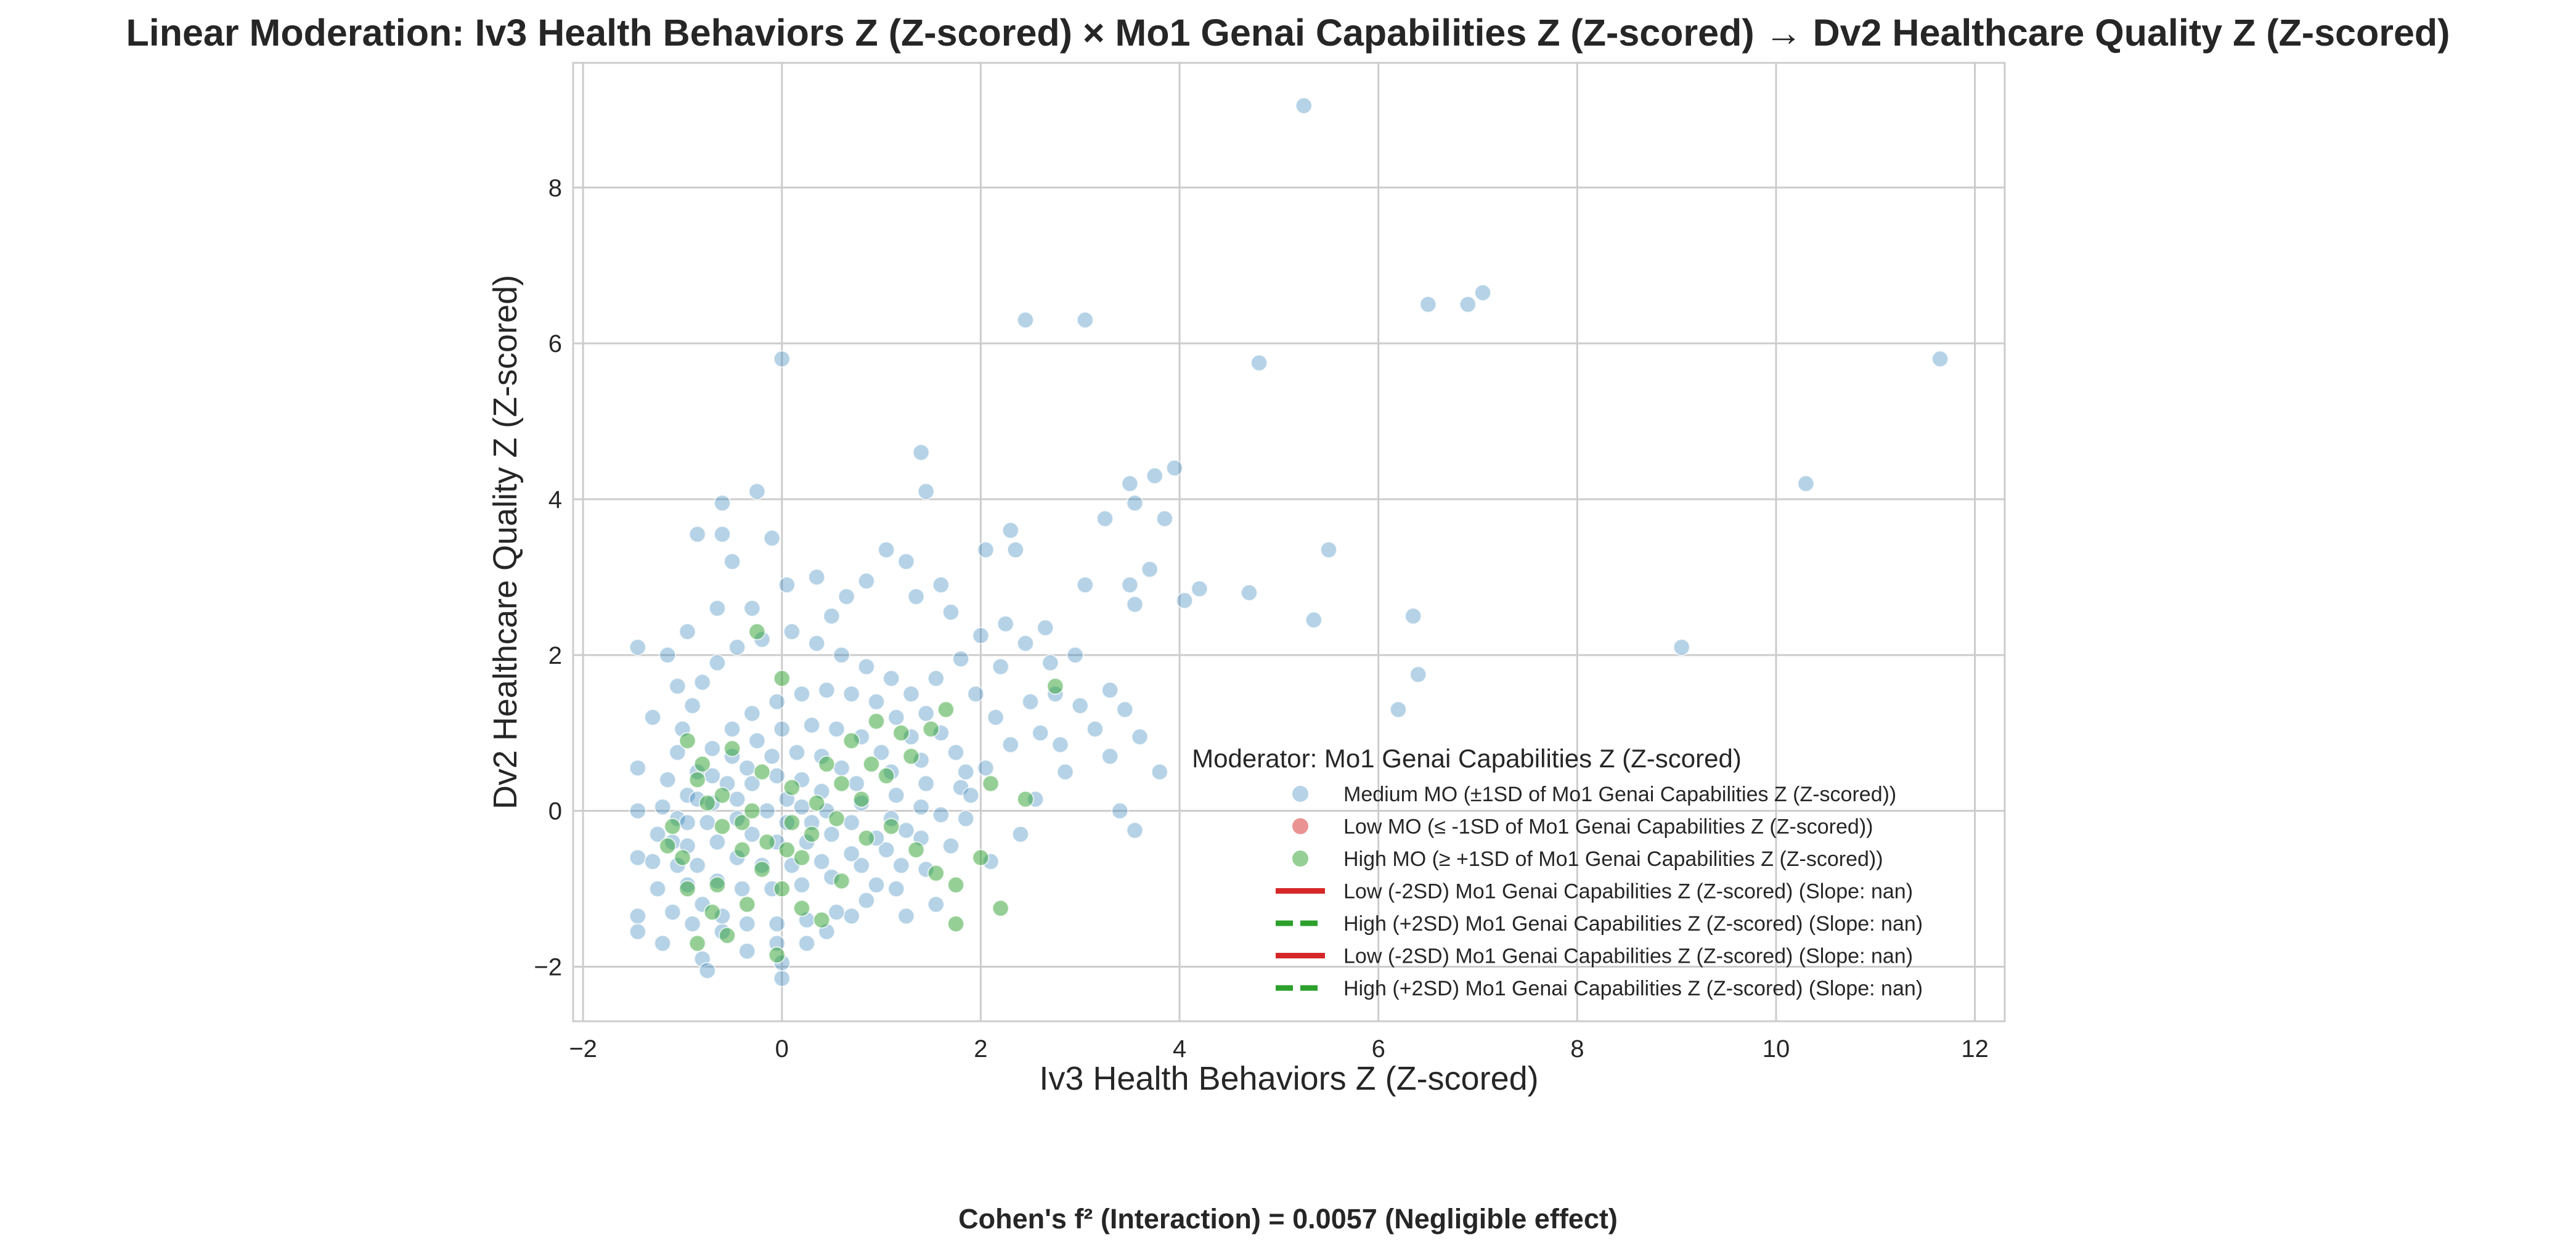 The height and width of the screenshot is (1253, 2576). I want to click on y-axis-label: Dv2 Healthcare Quality Z (Z-scored), so click(506, 542).